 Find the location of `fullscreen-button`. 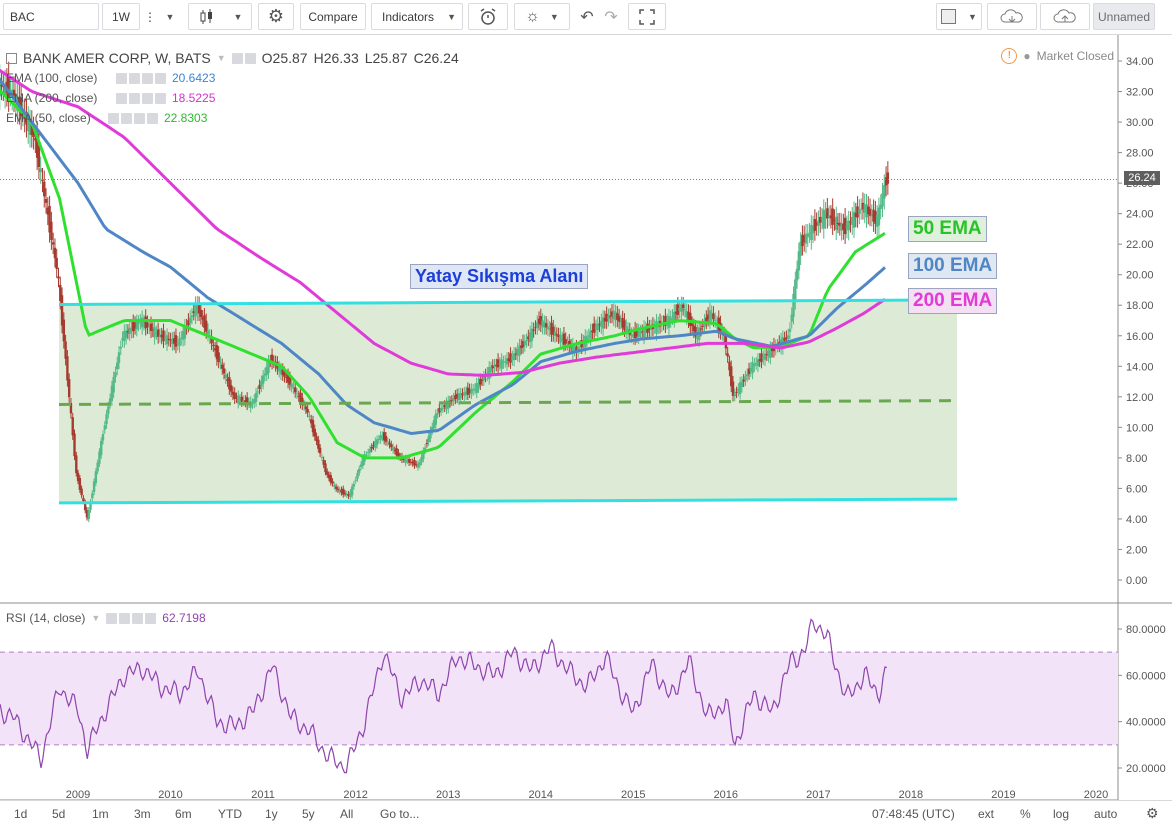

fullscreen-button is located at coordinates (647, 16).